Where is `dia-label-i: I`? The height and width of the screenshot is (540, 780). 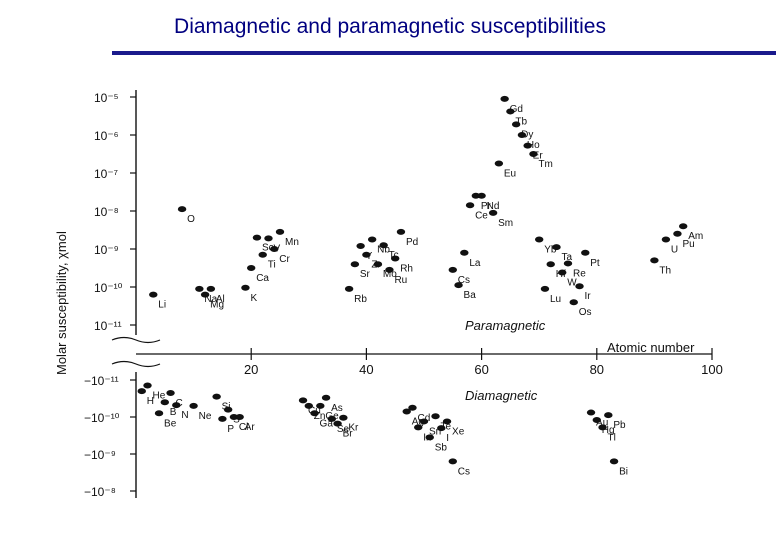 dia-label-i: I is located at coordinates (447, 438).